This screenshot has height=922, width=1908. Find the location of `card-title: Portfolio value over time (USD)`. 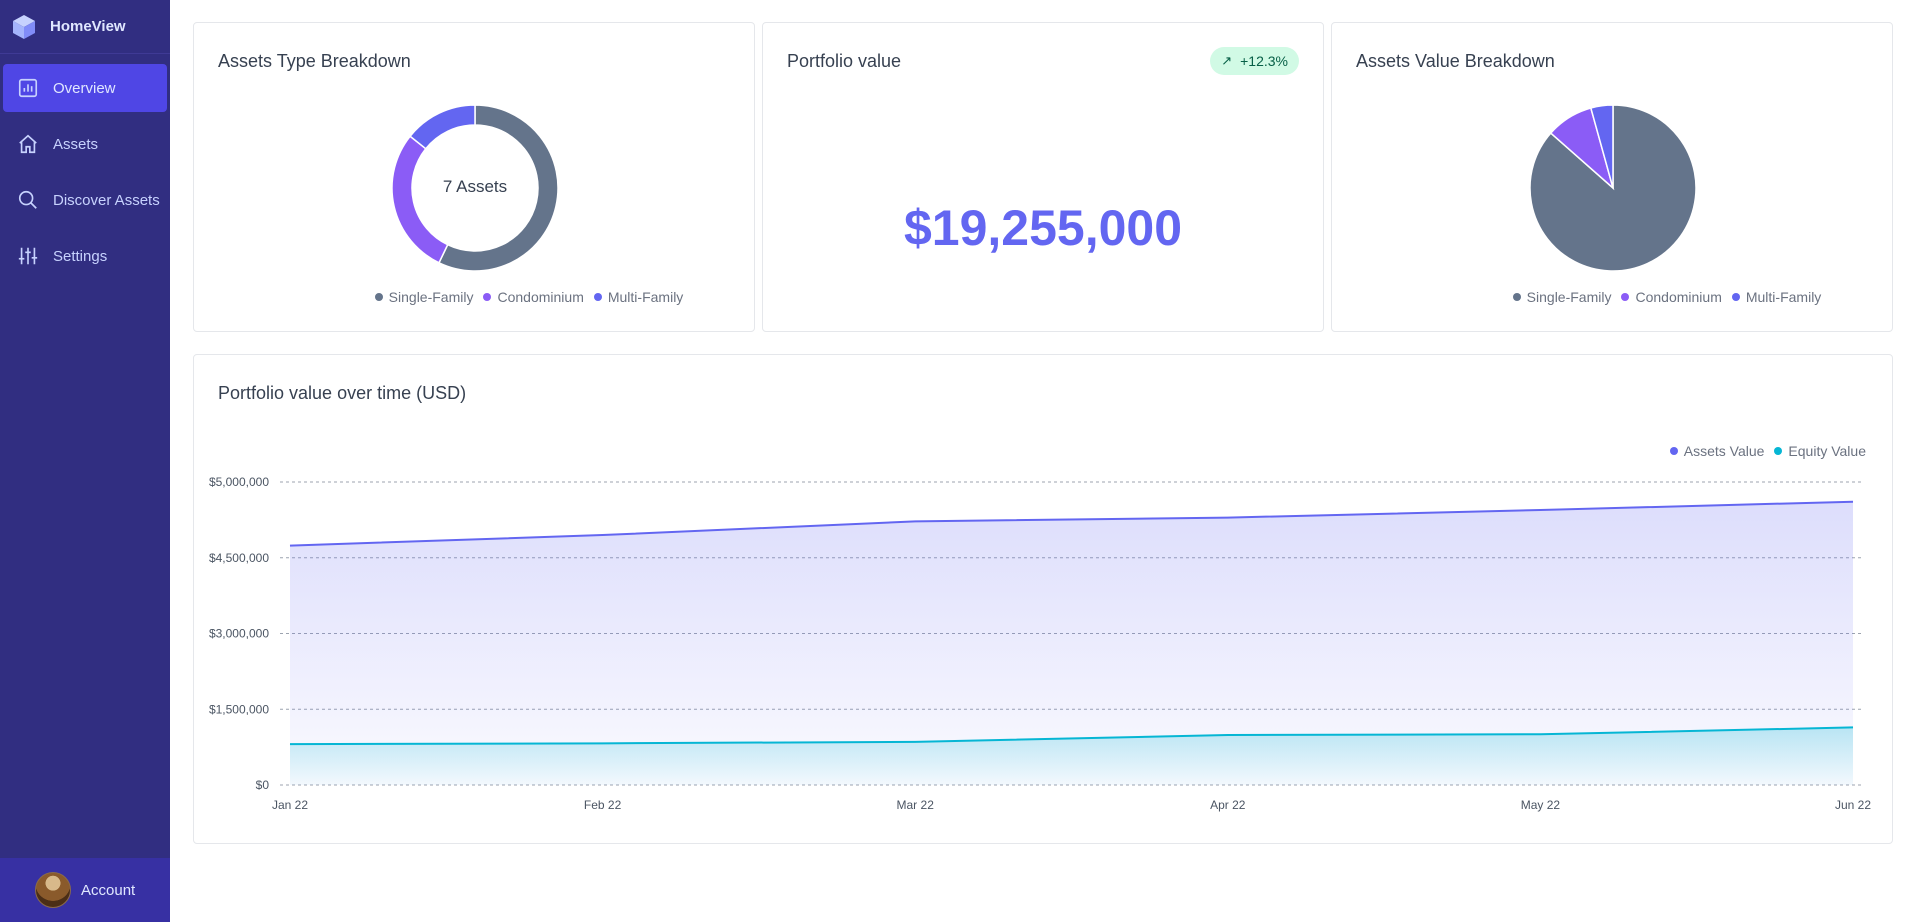

card-title: Portfolio value over time (USD) is located at coordinates (342, 393).